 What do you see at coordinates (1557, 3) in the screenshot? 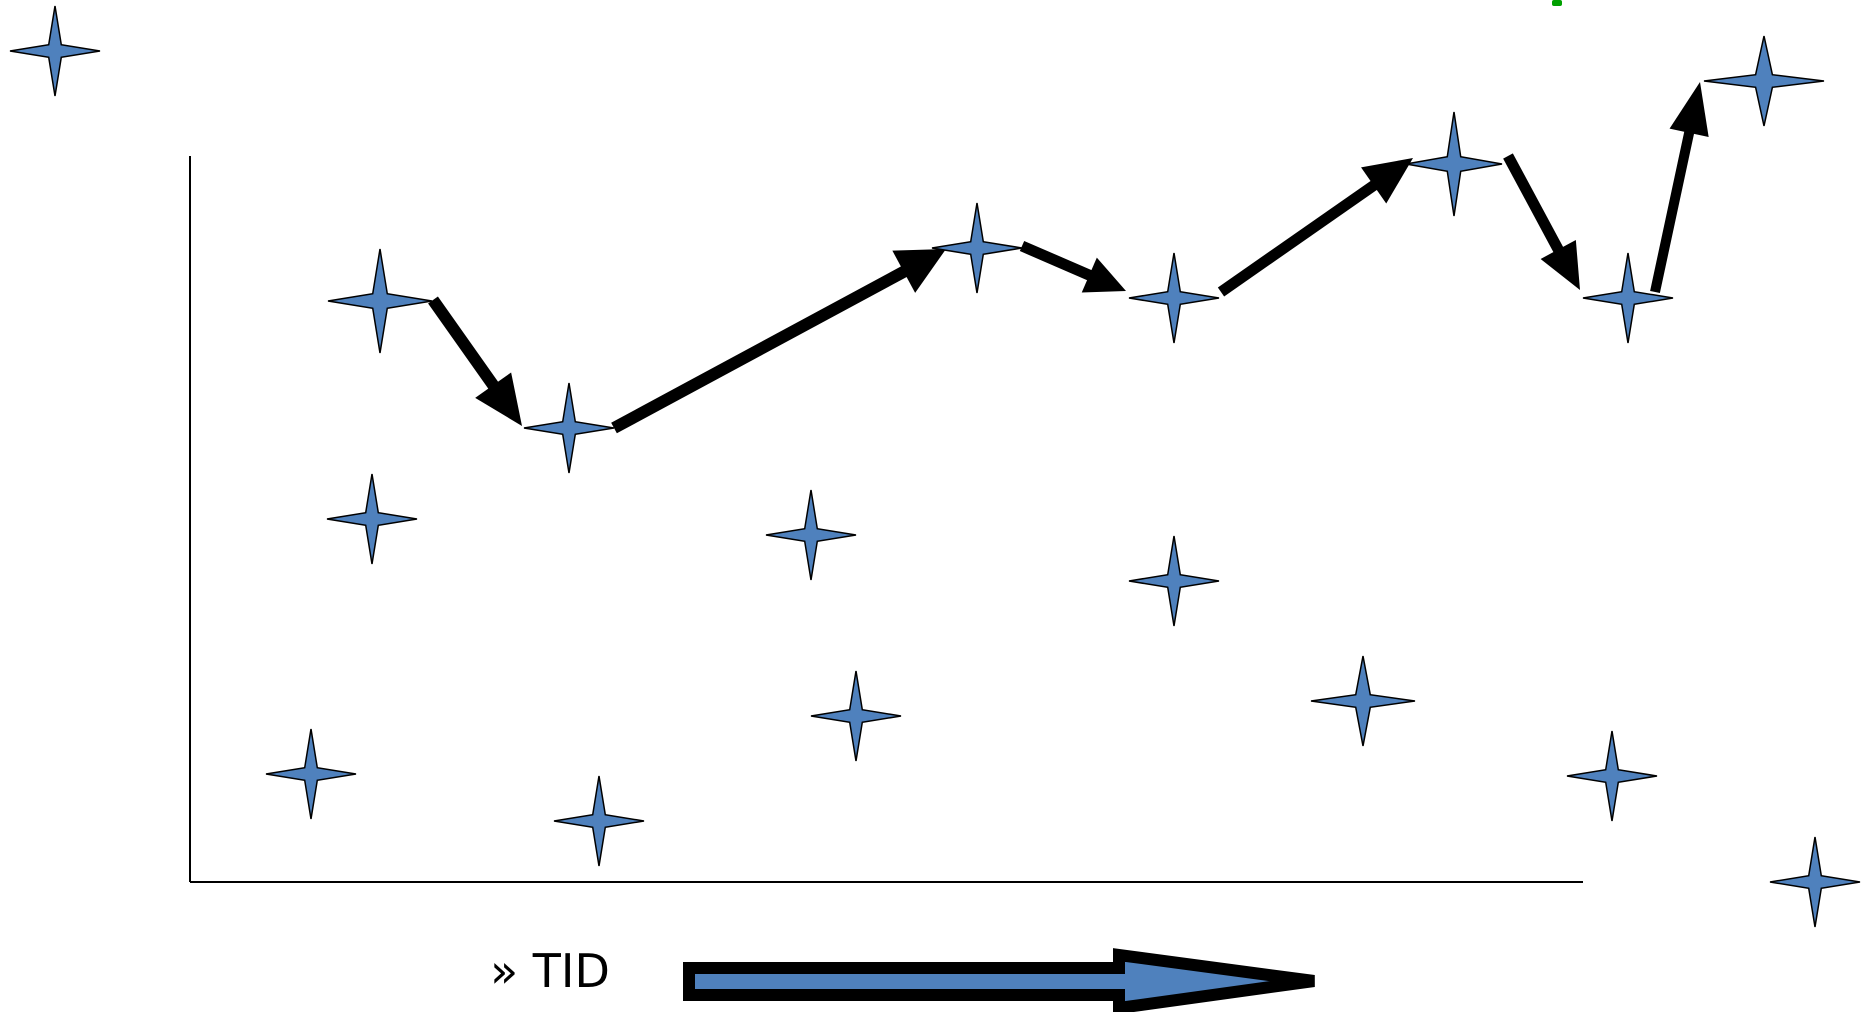
I see `green-mark` at bounding box center [1557, 3].